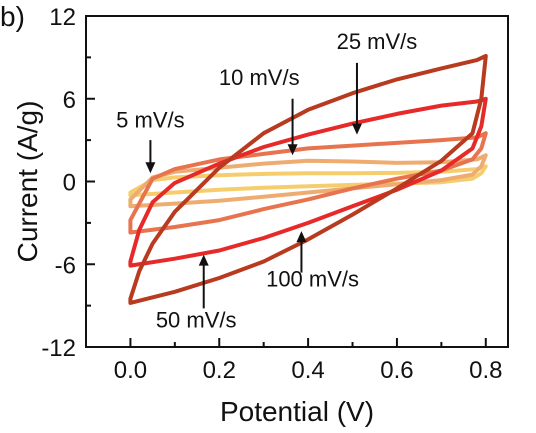 The height and width of the screenshot is (433, 536). Describe the element at coordinates (62, 17) in the screenshot. I see `y-tick-label: 12` at that location.